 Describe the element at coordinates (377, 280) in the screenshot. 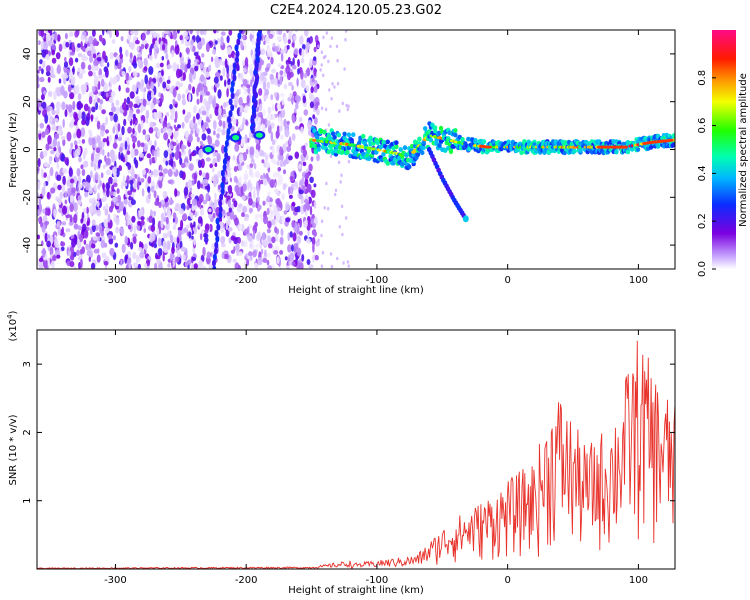

I see `spectrogram-x-tick-label: -100` at that location.